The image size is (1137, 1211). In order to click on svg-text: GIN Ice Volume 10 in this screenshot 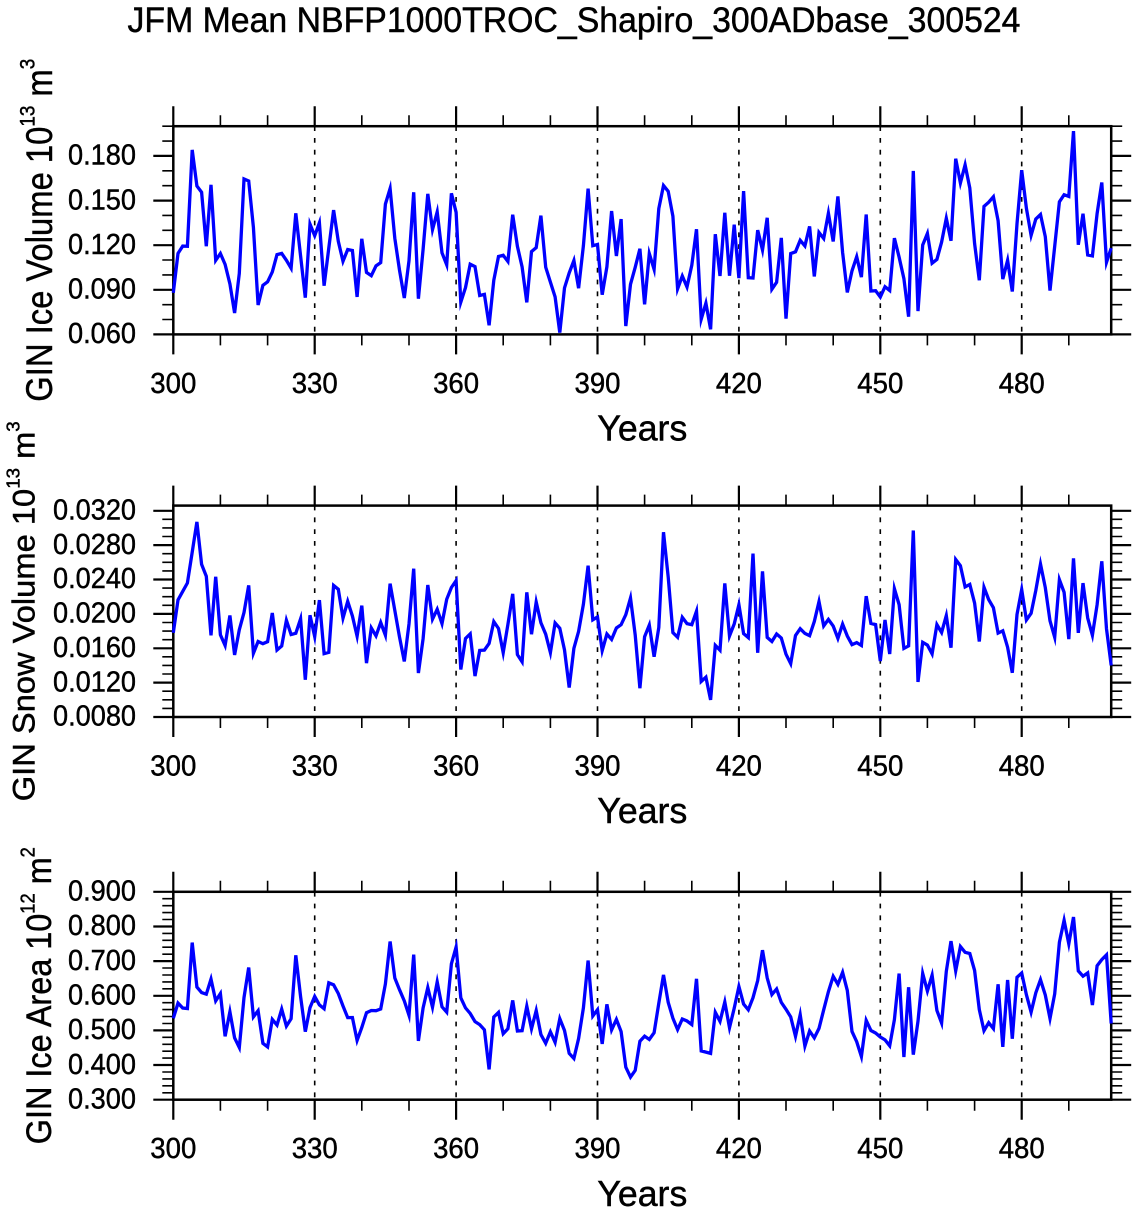, I will do `click(39, 264)`.